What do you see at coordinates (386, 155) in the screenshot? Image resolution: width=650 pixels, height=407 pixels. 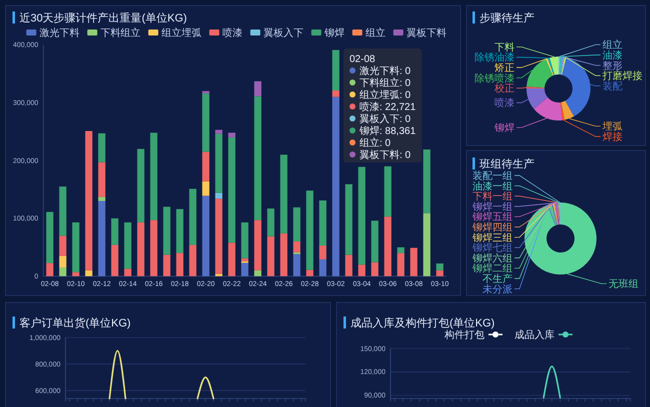 I see `annotation: 翼板下料: 0` at bounding box center [386, 155].